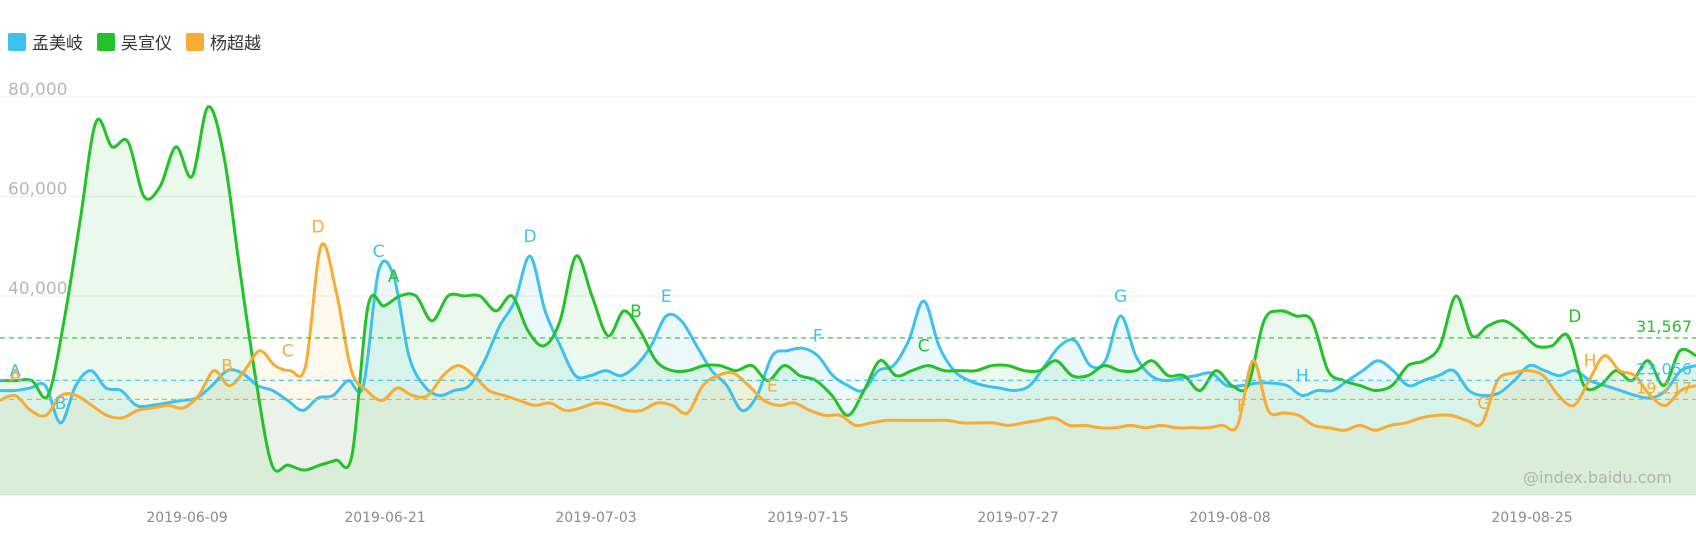 The height and width of the screenshot is (540, 1696). Describe the element at coordinates (106, 41) in the screenshot. I see `legend-swatch-wuxuanyi` at that location.